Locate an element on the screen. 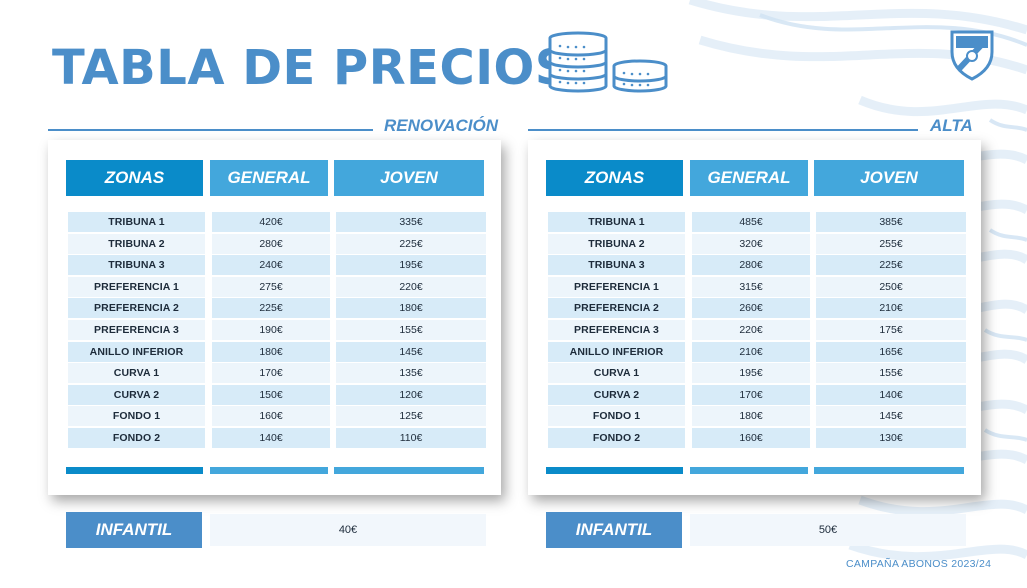  general-price-cell: 320€ is located at coordinates (751, 243).